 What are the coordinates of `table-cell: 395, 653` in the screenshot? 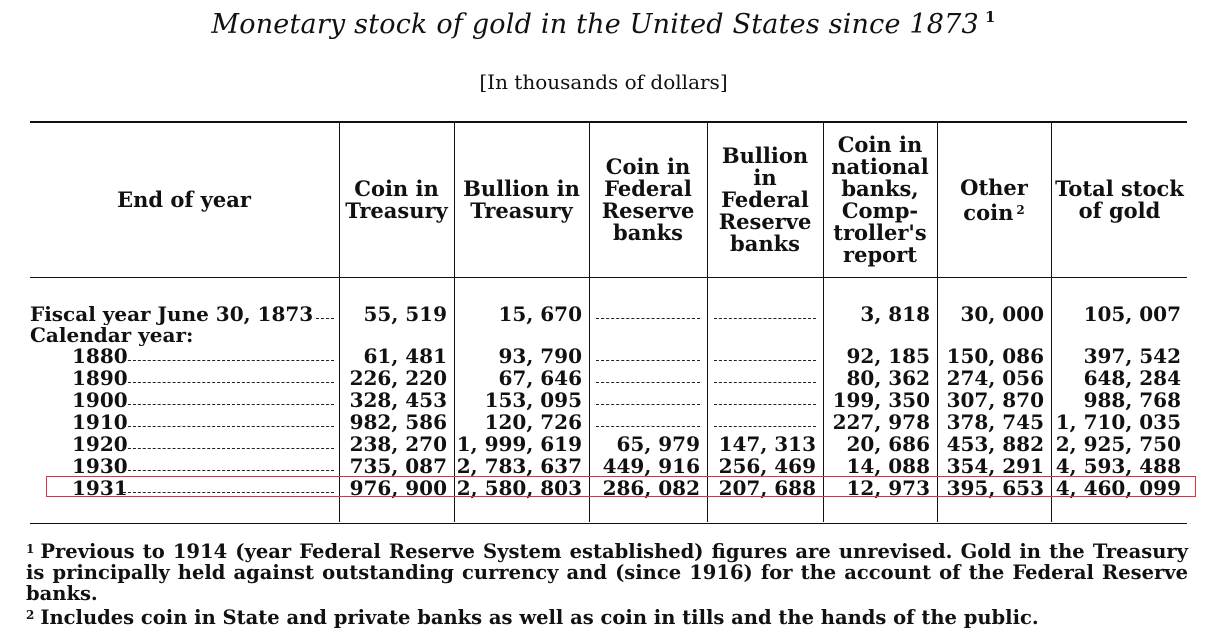 It's located at (995, 488).